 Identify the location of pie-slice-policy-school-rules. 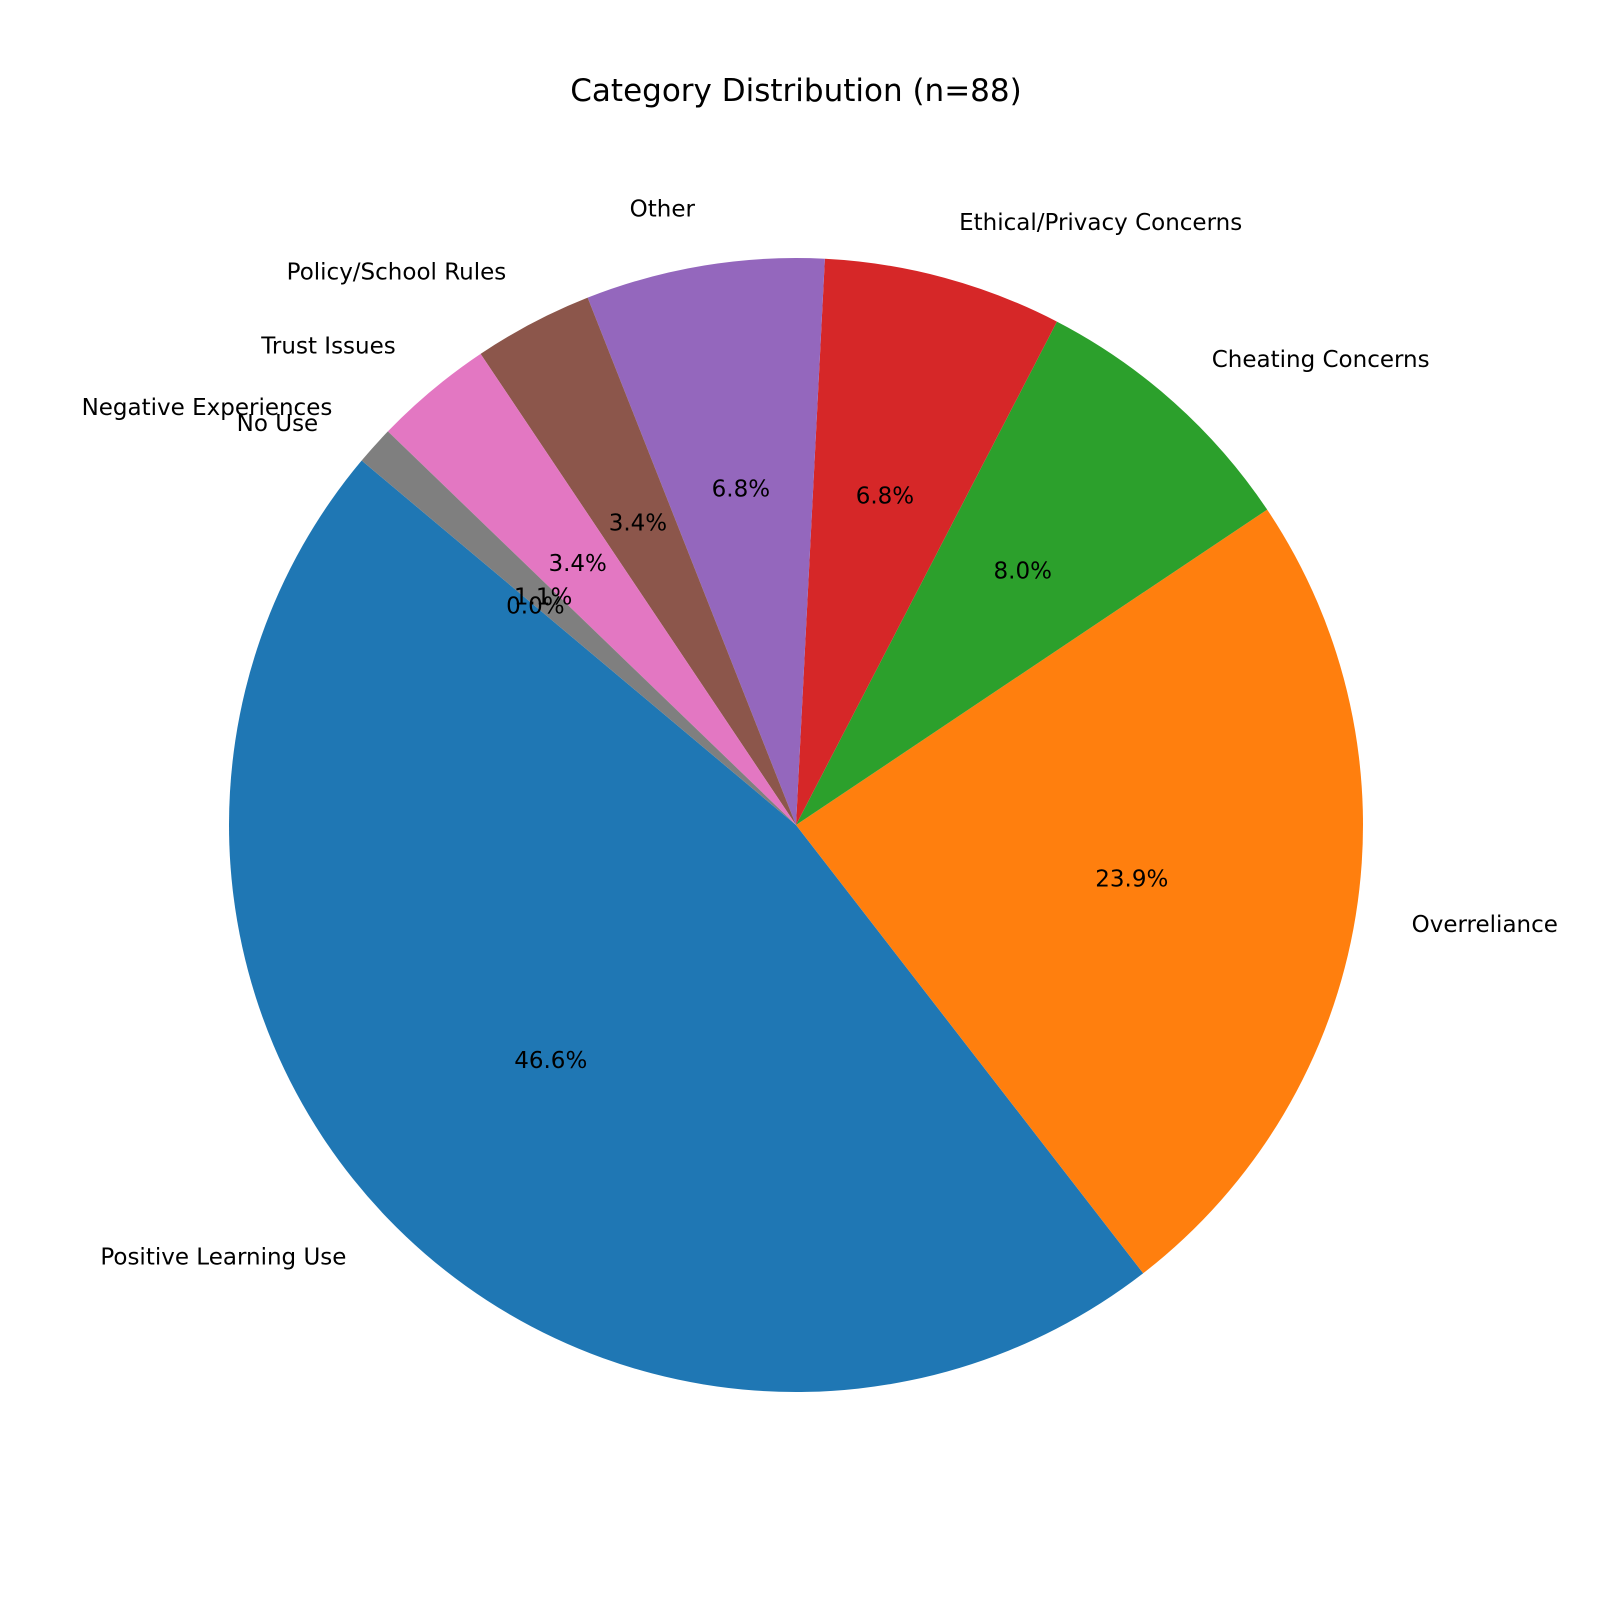
(638, 561).